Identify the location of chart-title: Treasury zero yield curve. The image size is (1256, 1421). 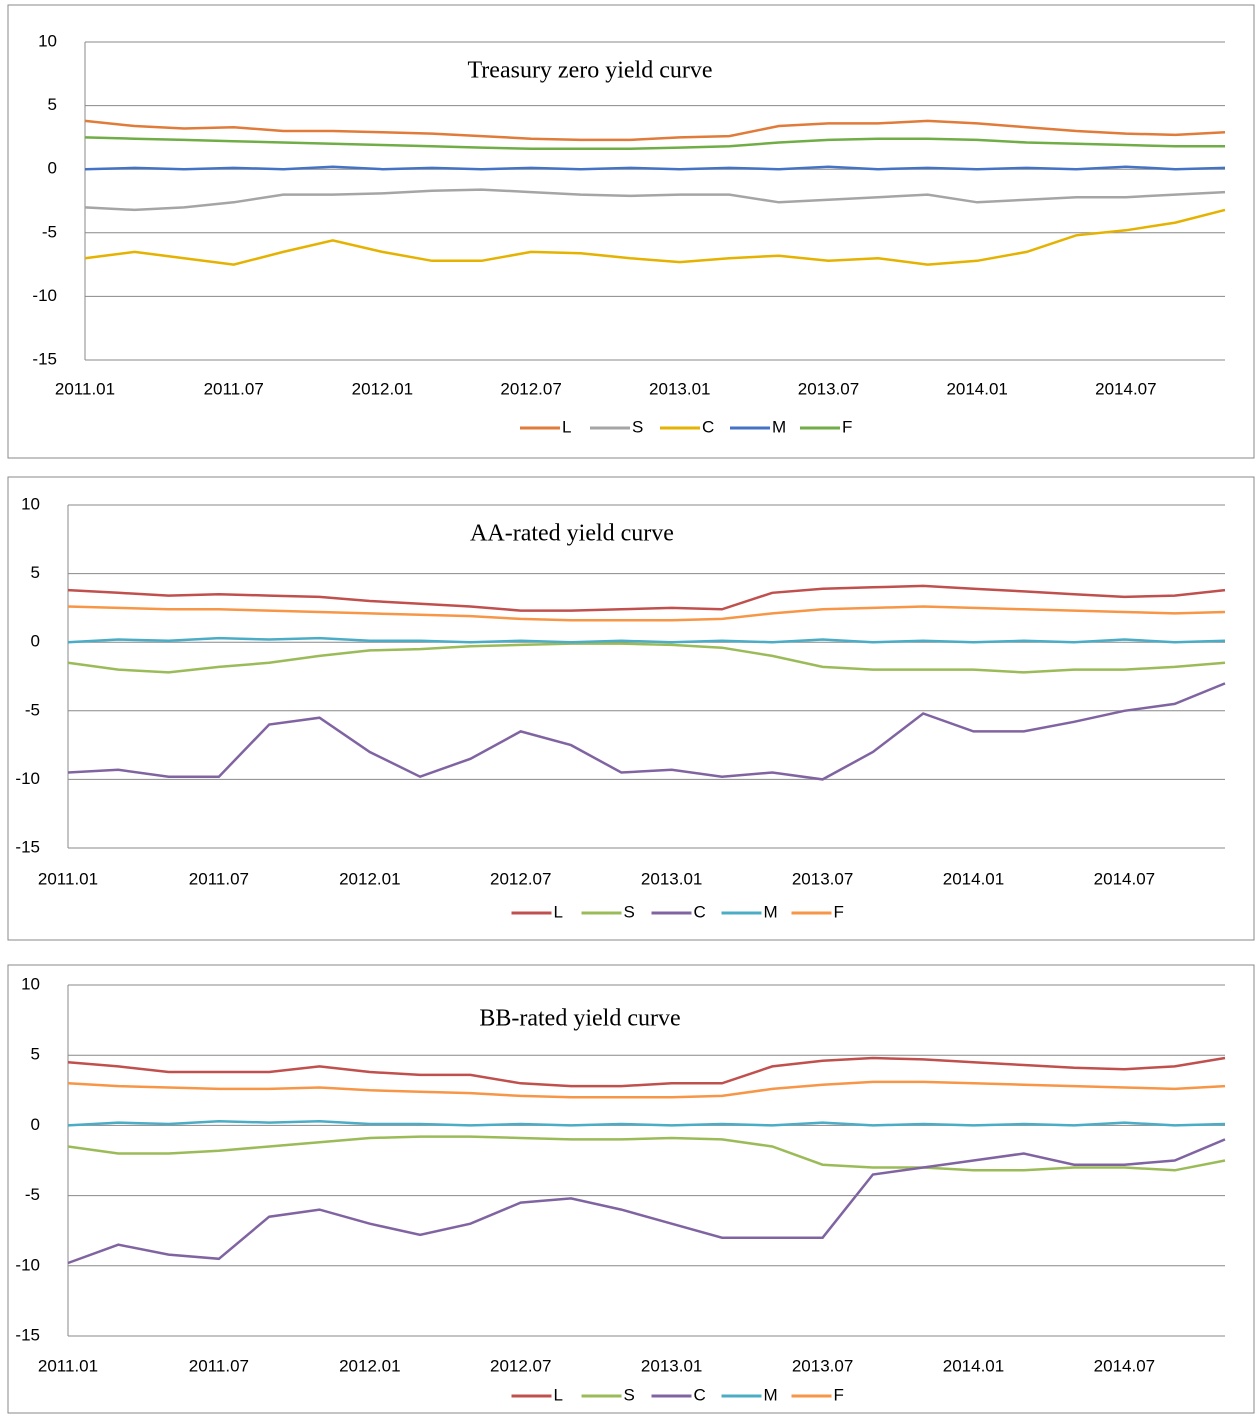
(589, 71).